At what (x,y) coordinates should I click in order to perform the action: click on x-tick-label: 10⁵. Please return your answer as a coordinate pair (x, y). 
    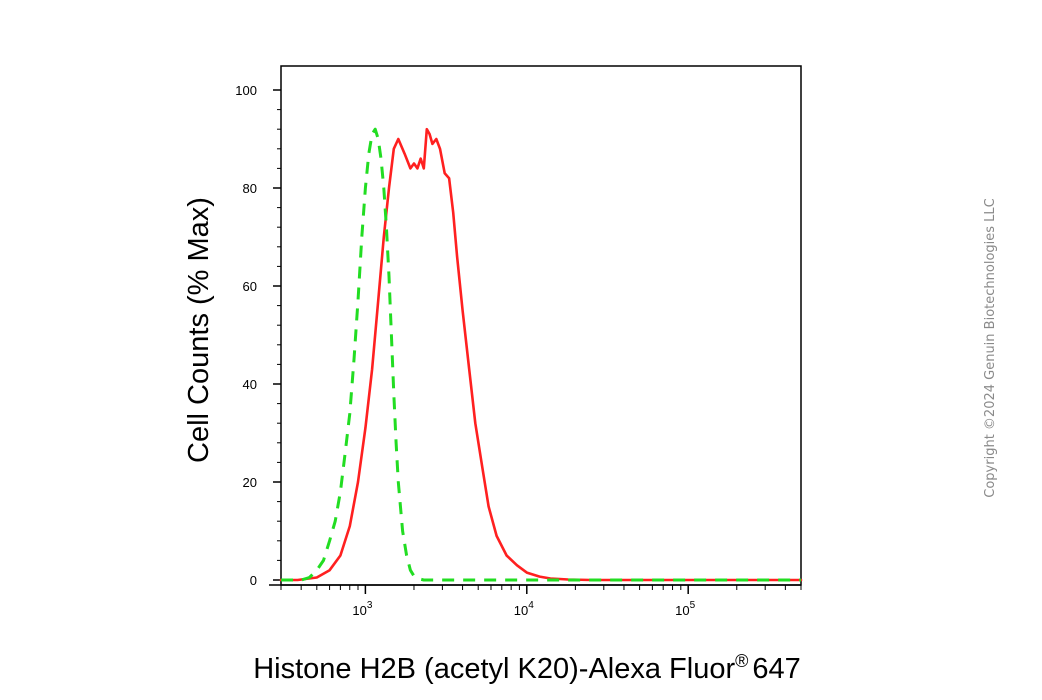
    Looking at the image, I should click on (685, 609).